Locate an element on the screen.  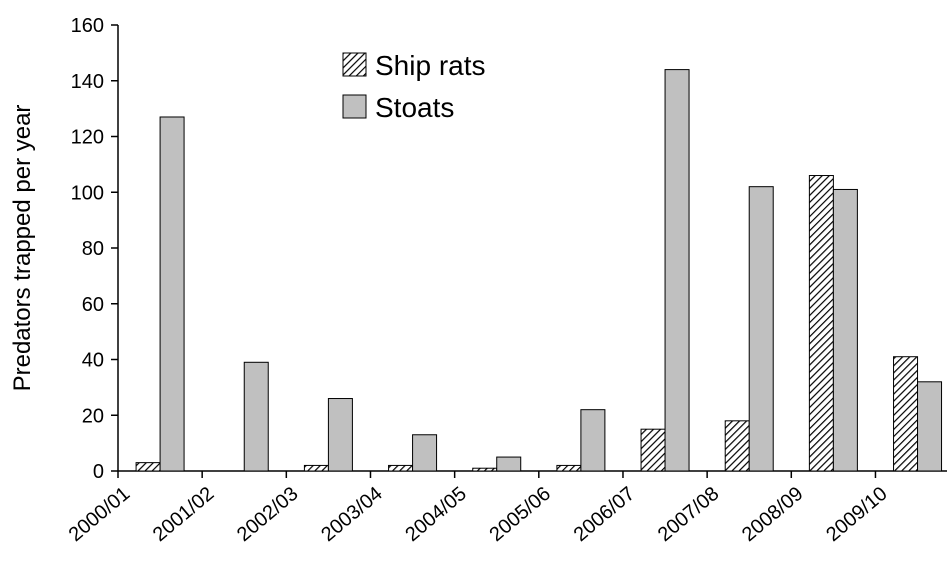
x-tick-label: 2007/08 is located at coordinates (689, 514).